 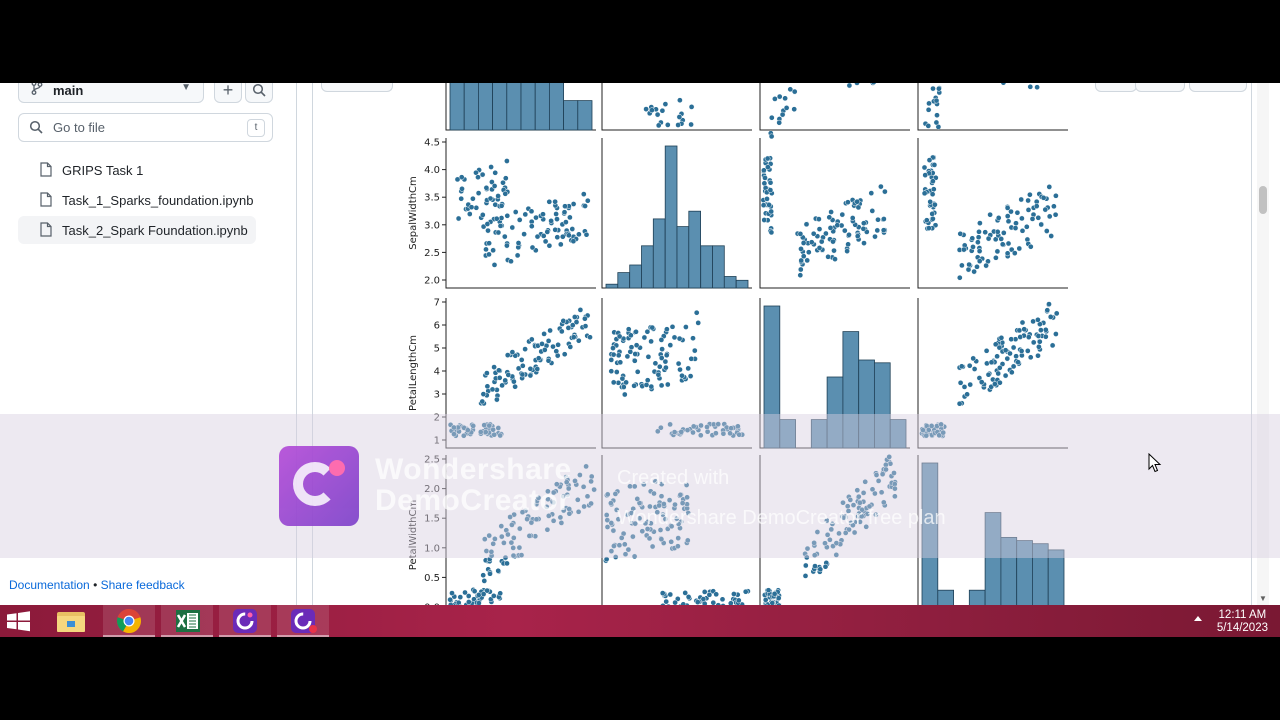 I want to click on search-input, so click(x=143, y=127).